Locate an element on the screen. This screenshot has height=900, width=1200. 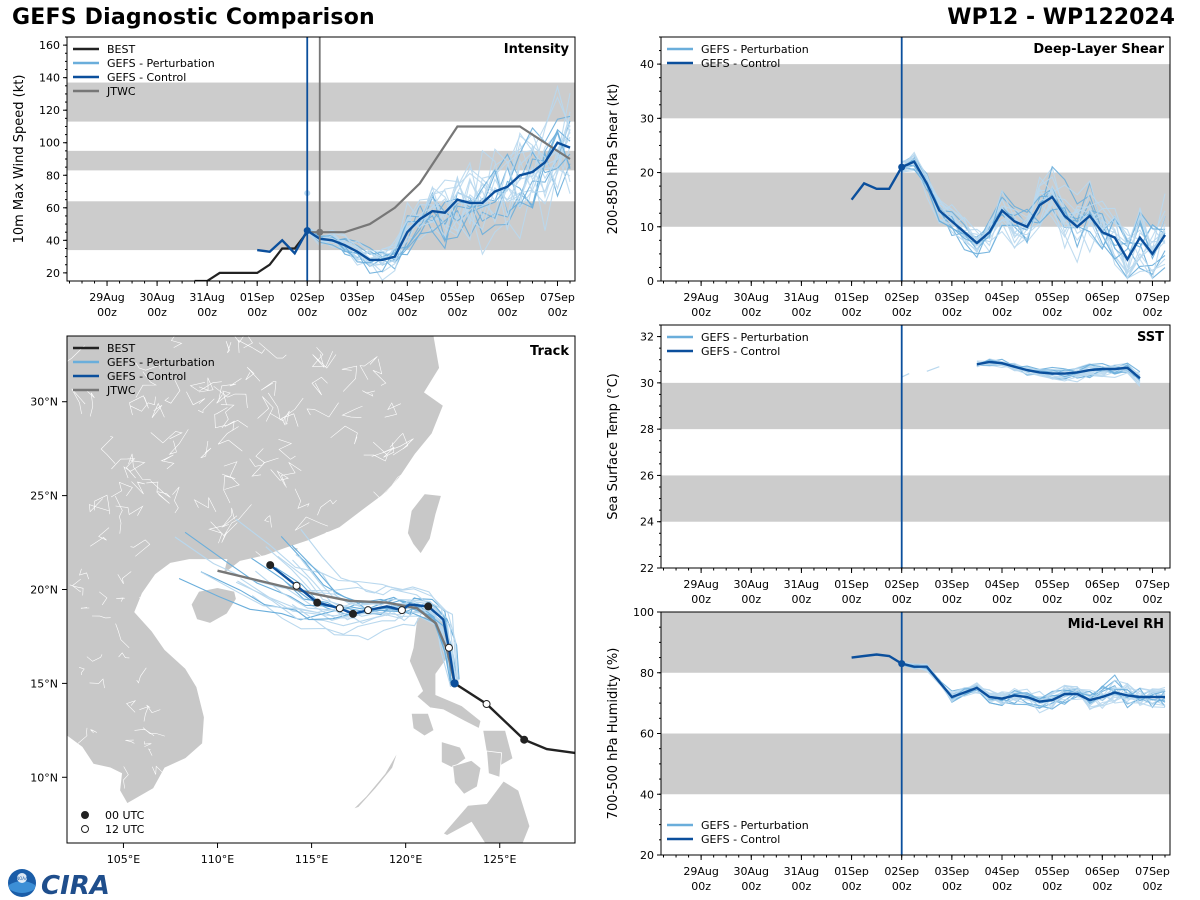
sst-xtick-label: 03Sep is located at coordinates (951, 584).